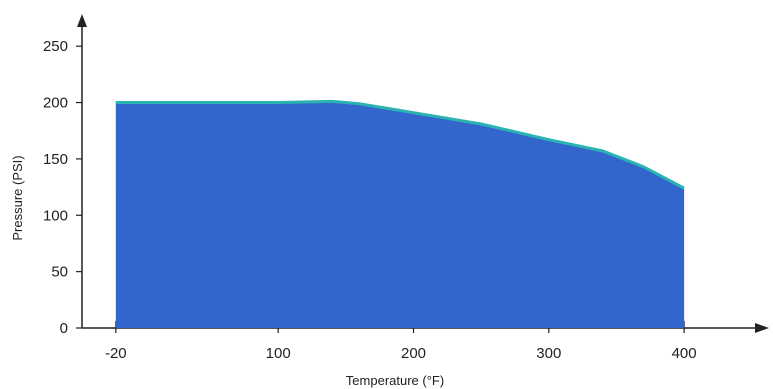 This screenshot has width=773, height=389. I want to click on y-tick-label: 200, so click(55, 103).